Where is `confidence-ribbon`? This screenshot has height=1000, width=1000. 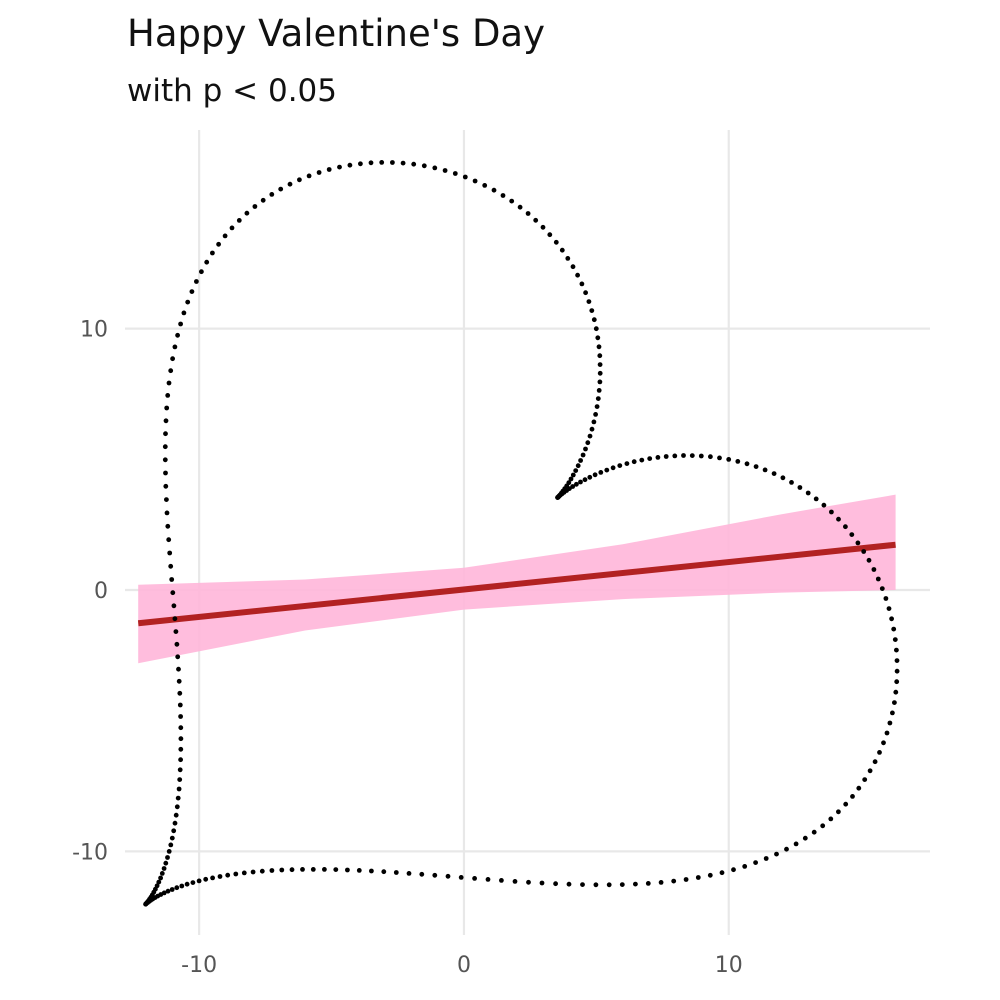
confidence-ribbon is located at coordinates (517, 579).